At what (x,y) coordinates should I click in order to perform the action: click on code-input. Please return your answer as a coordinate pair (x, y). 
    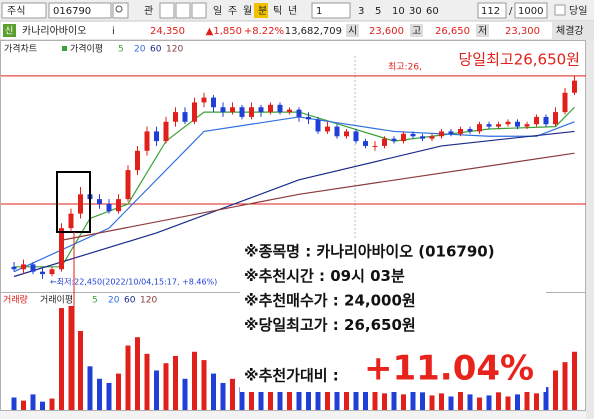
    Looking at the image, I should click on (80, 10).